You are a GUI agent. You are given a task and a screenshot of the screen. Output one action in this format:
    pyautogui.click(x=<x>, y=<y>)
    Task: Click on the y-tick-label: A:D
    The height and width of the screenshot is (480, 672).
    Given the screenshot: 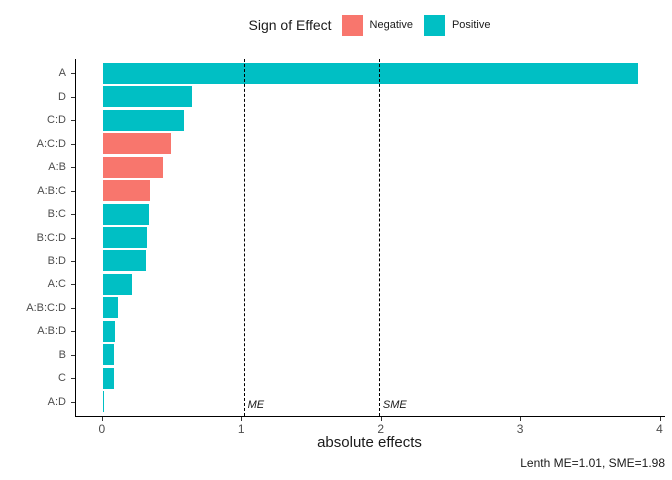 What is the action you would take?
    pyautogui.click(x=56, y=402)
    